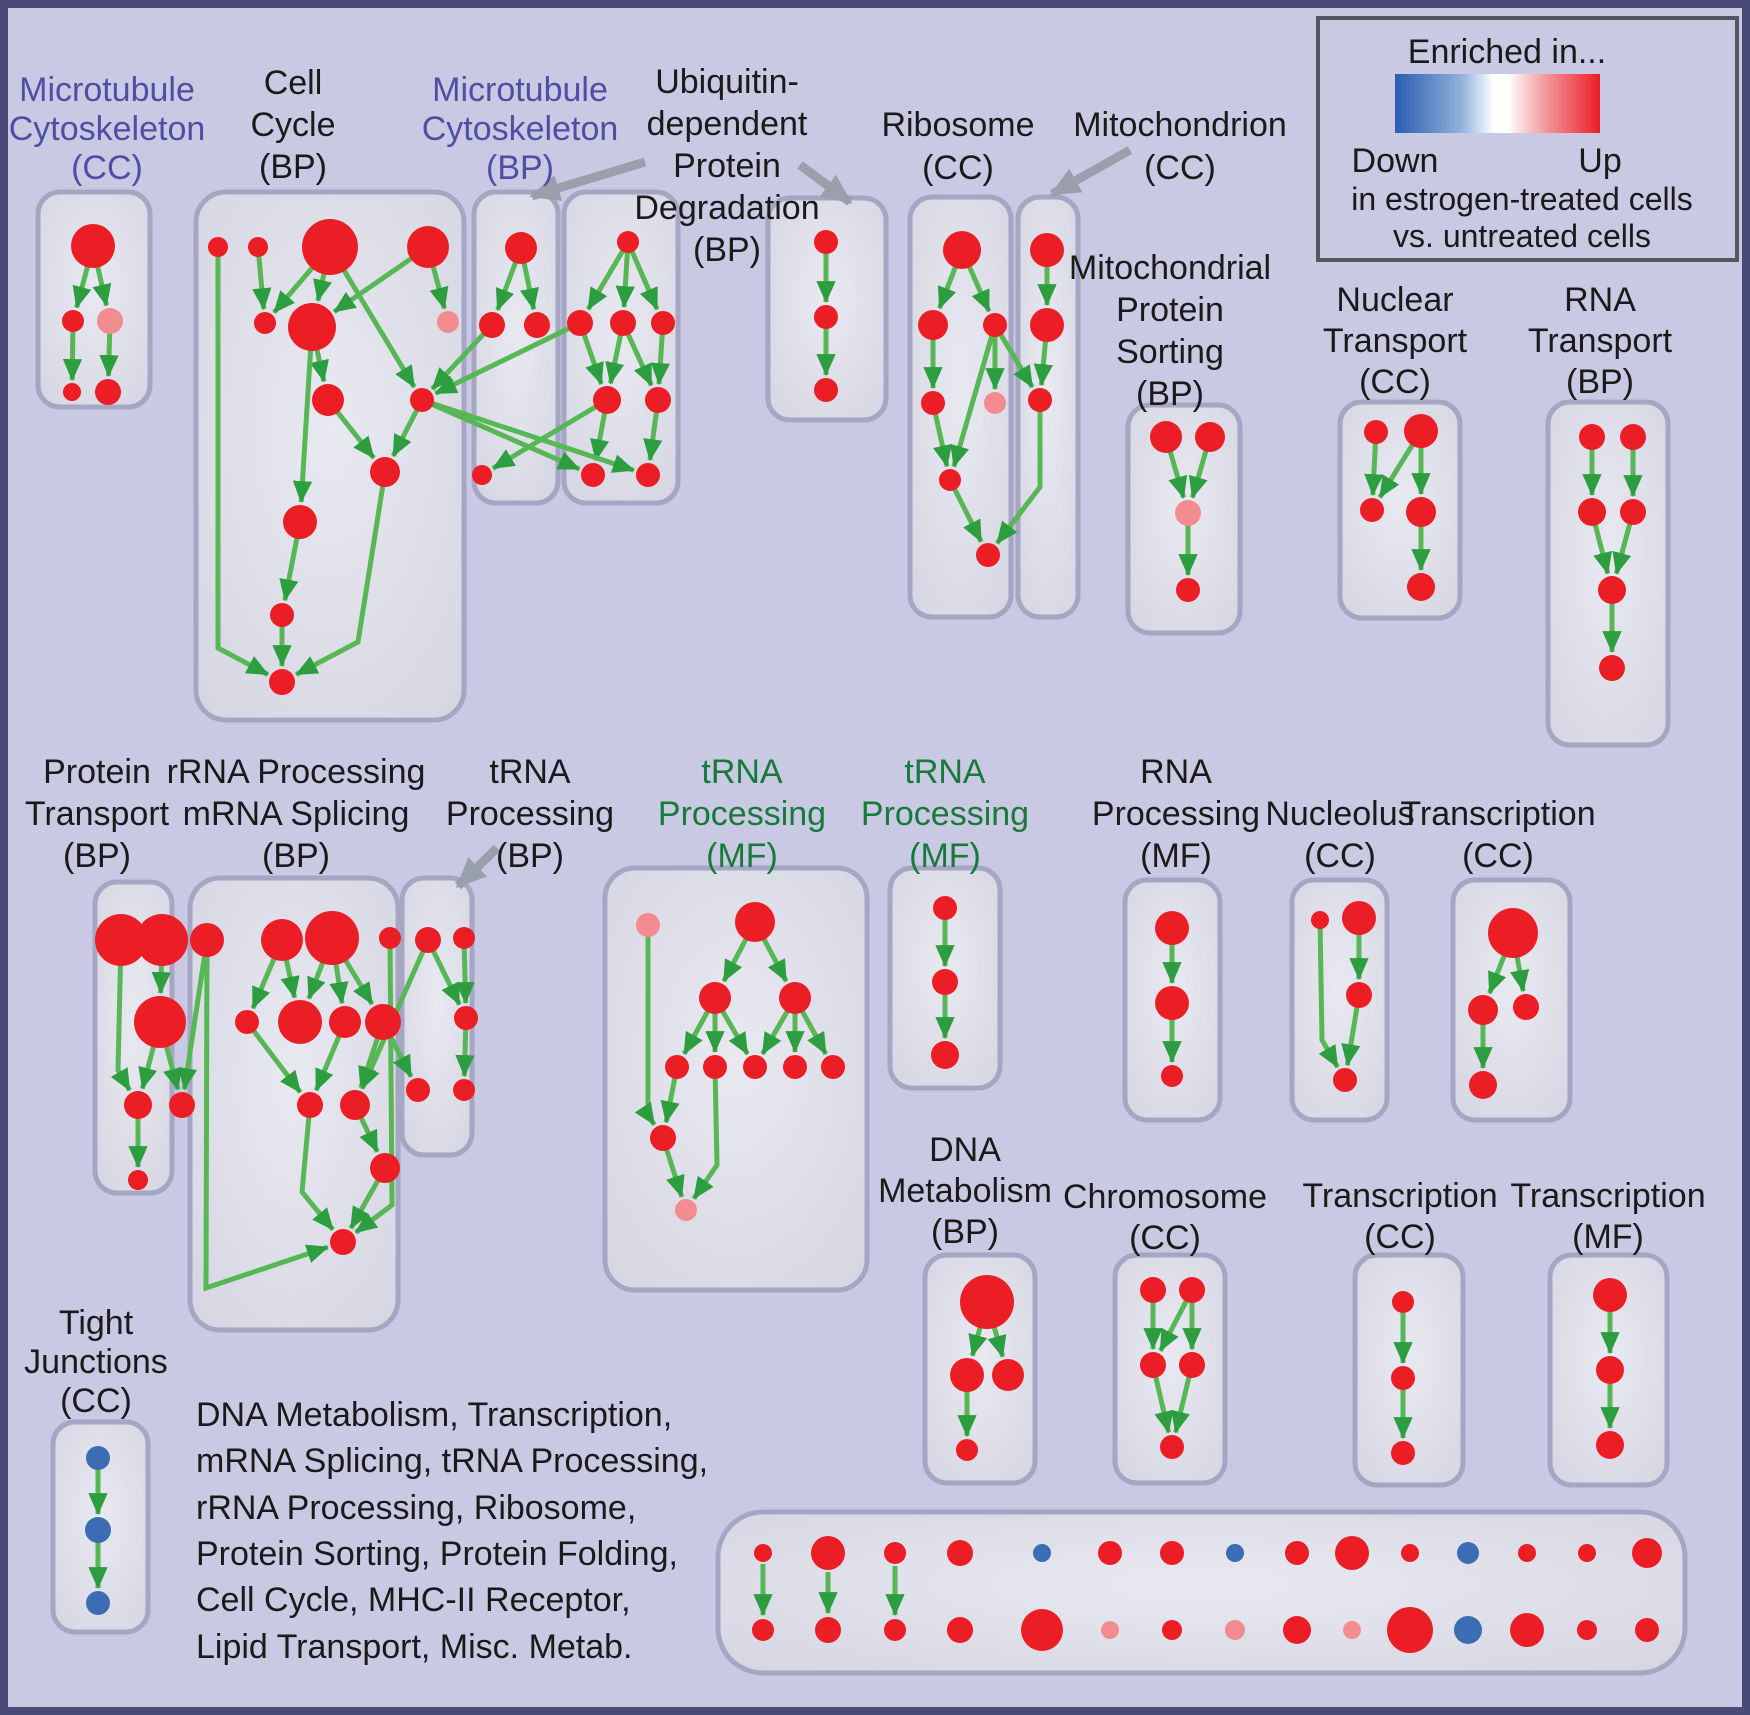 This screenshot has height=1715, width=1750. I want to click on cluster-label-mito-protein-sorting: Mitochondrial Protein Sorting (BP), so click(1170, 331).